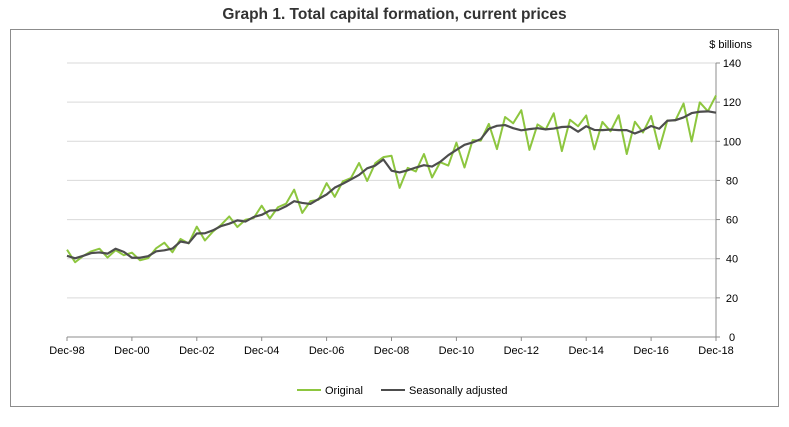 This screenshot has height=427, width=789. Describe the element at coordinates (344, 391) in the screenshot. I see `legend-label-original: Original` at that location.